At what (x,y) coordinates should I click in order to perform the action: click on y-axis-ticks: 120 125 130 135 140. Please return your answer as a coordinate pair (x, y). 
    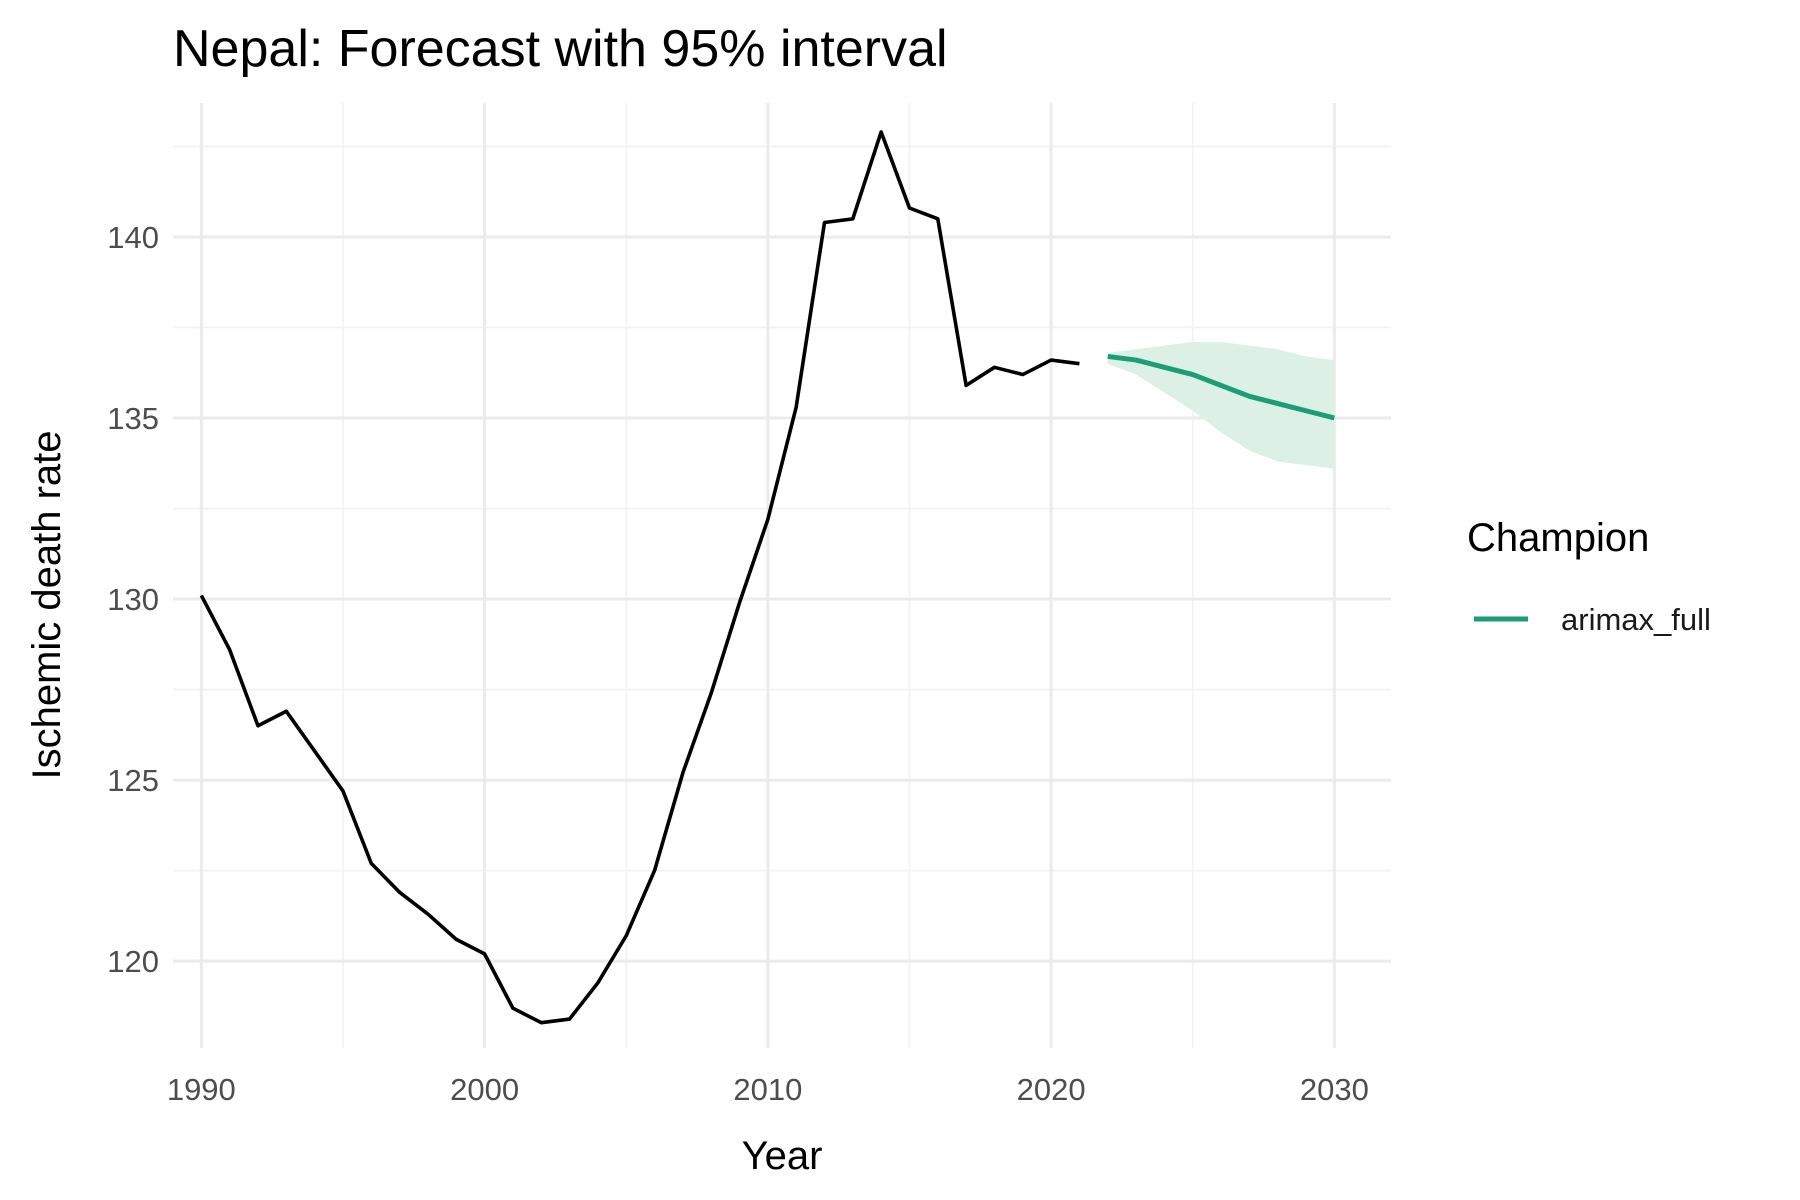
    Looking at the image, I should click on (133, 599).